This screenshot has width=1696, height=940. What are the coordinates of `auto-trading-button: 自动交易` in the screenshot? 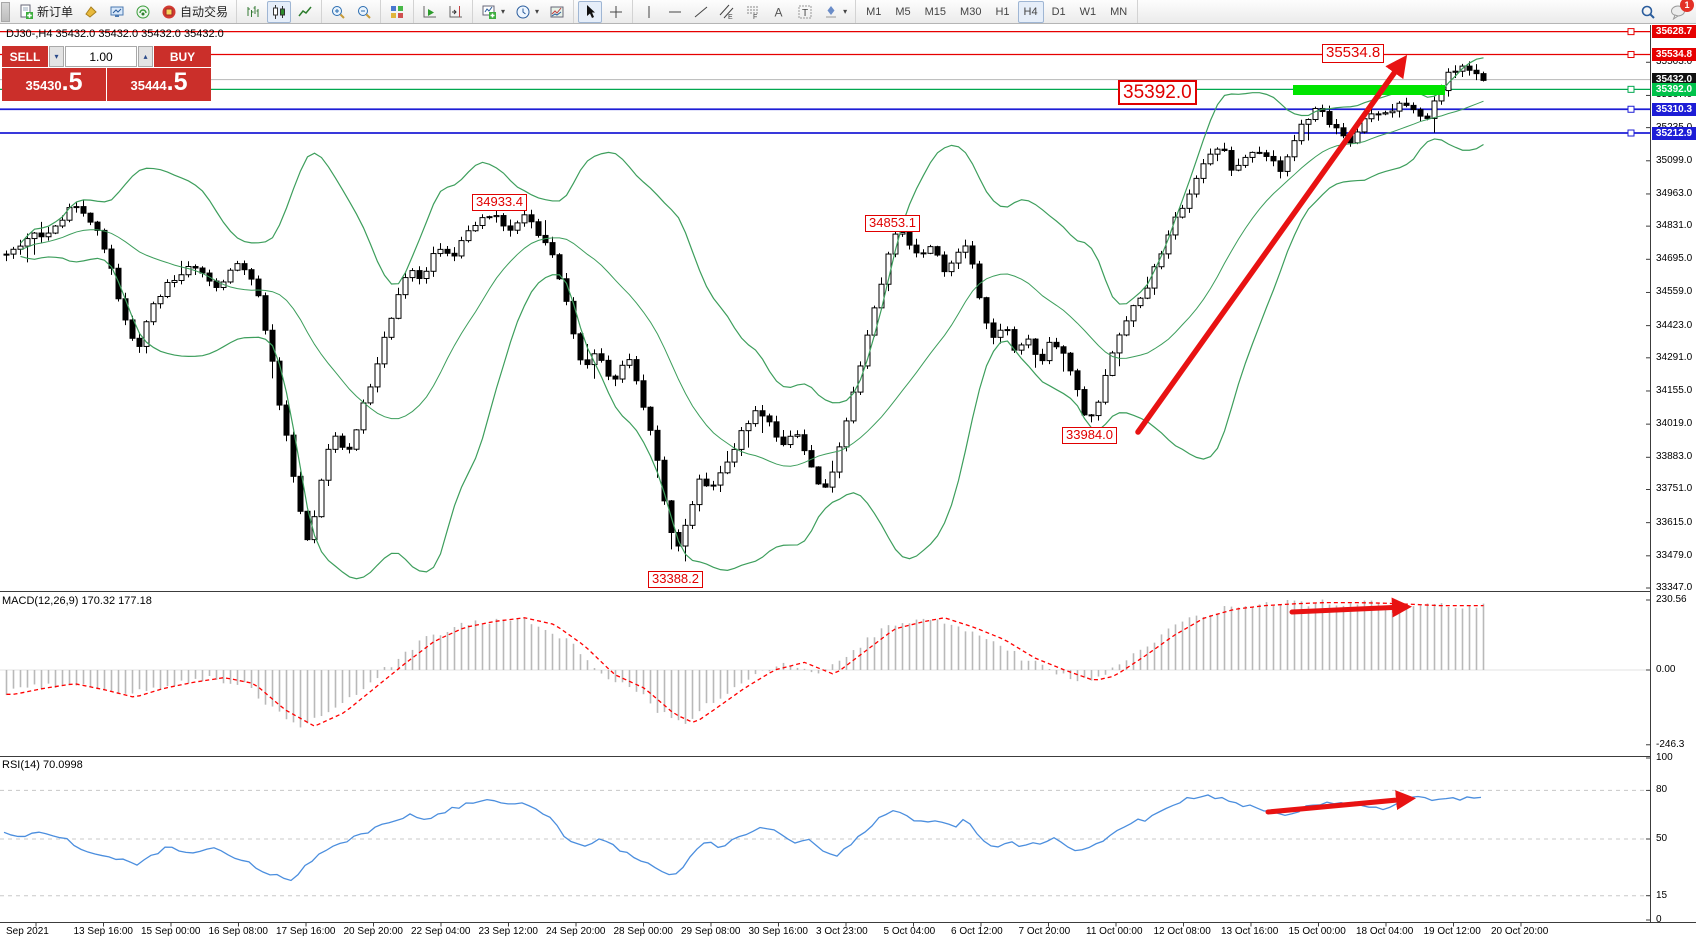 It's located at (194, 12).